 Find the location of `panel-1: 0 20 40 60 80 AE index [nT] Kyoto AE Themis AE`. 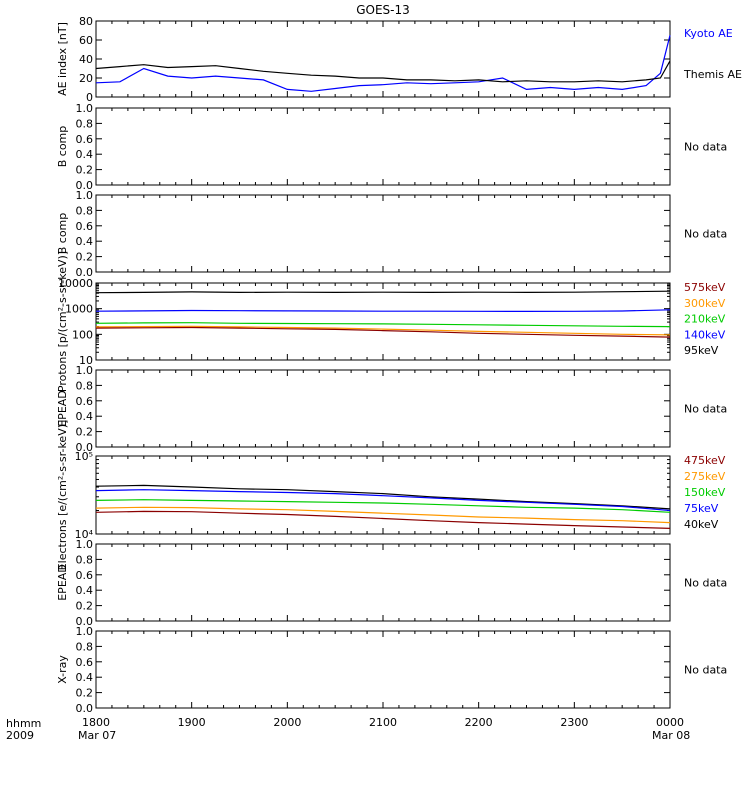

panel-1: 0 20 40 60 80 AE index [nT] Kyoto AE Themis AE is located at coordinates (399, 59).